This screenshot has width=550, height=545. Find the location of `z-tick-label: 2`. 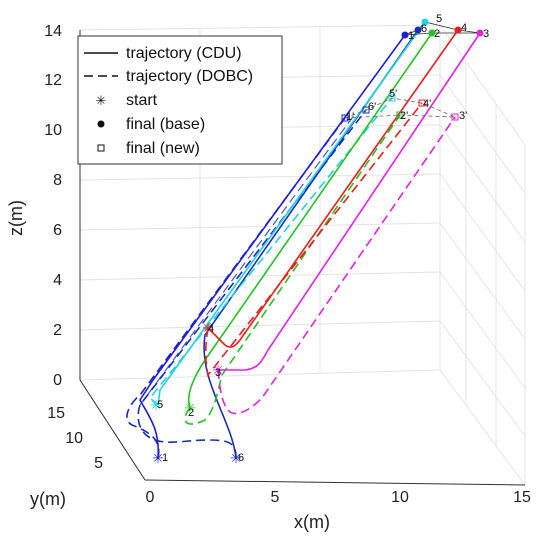

z-tick-label: 2 is located at coordinates (57, 330).